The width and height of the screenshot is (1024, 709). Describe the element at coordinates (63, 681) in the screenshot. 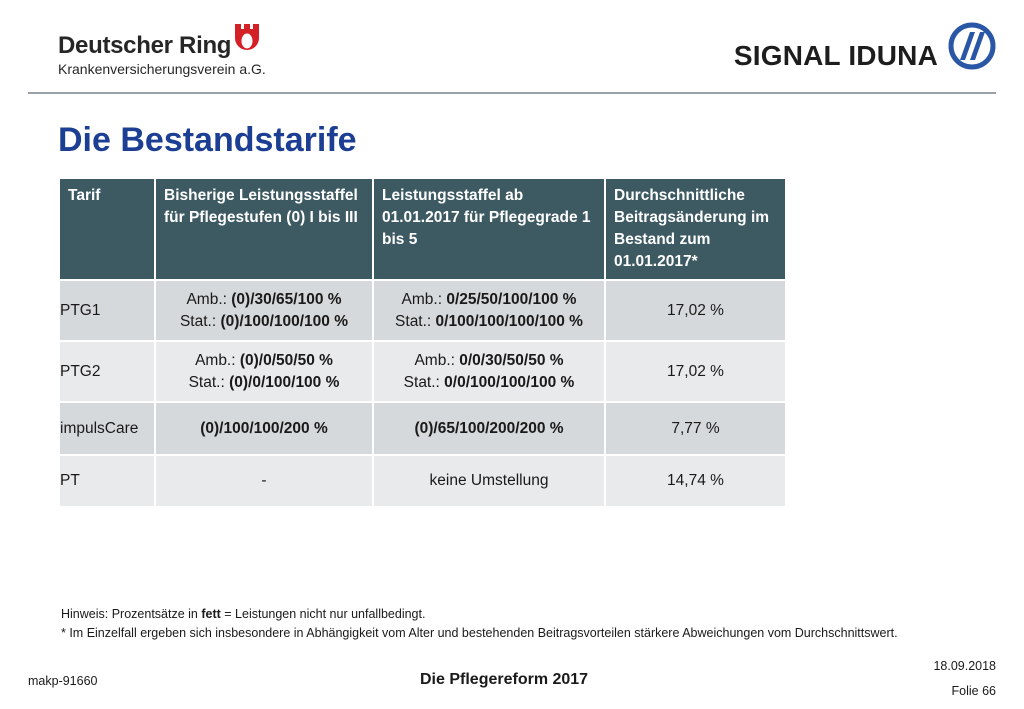

I see `document-id: makp-91660` at that location.